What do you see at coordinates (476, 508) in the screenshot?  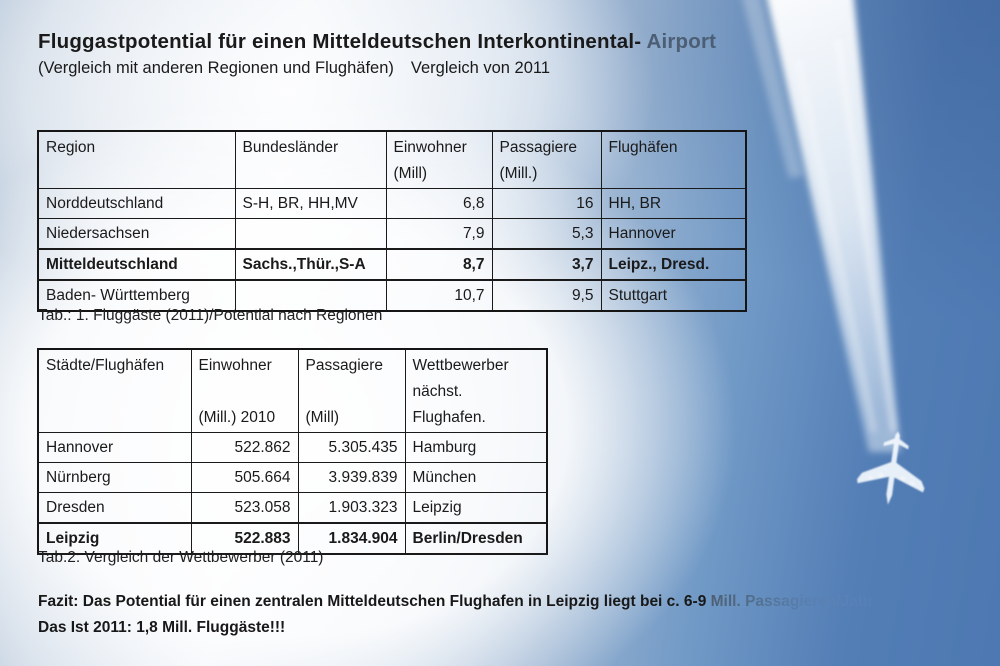 I see `cell-wettbewerber: Leipzig` at bounding box center [476, 508].